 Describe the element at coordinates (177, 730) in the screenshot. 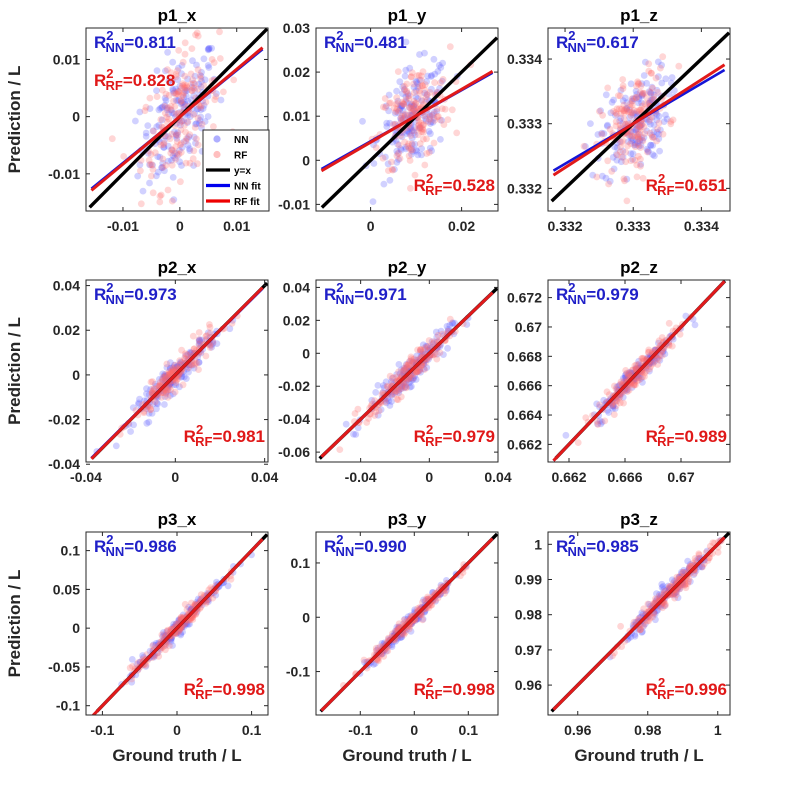

I see `x-tick-label: 0` at that location.